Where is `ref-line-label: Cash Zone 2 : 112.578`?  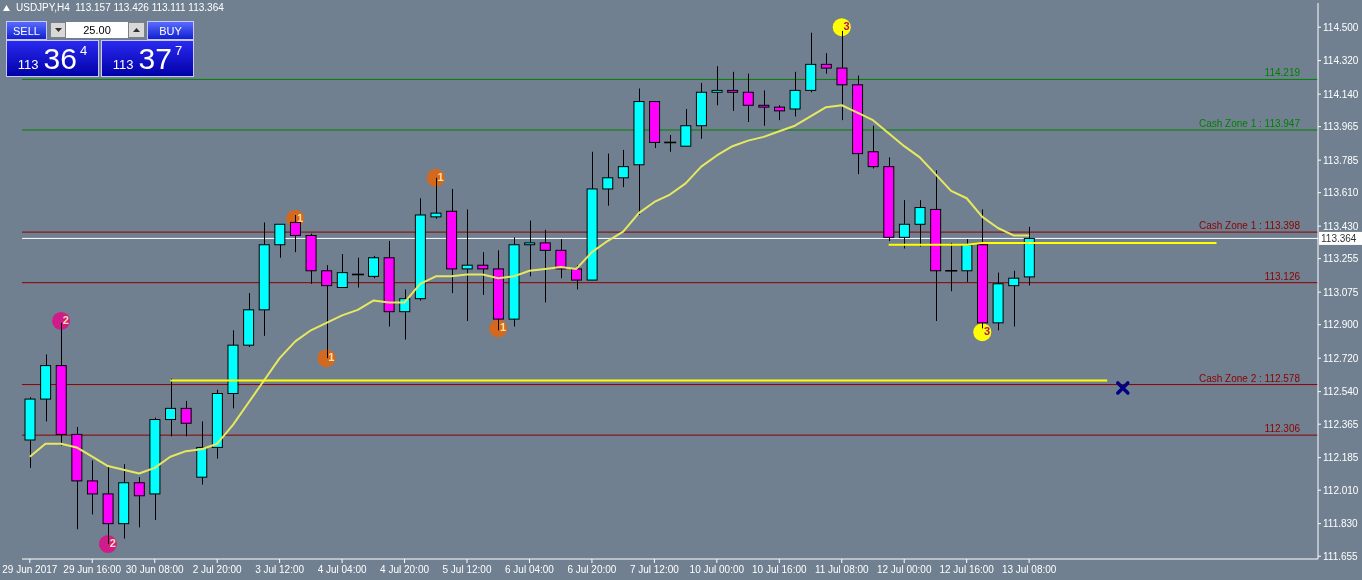 ref-line-label: Cash Zone 2 : 112.578 is located at coordinates (1250, 378).